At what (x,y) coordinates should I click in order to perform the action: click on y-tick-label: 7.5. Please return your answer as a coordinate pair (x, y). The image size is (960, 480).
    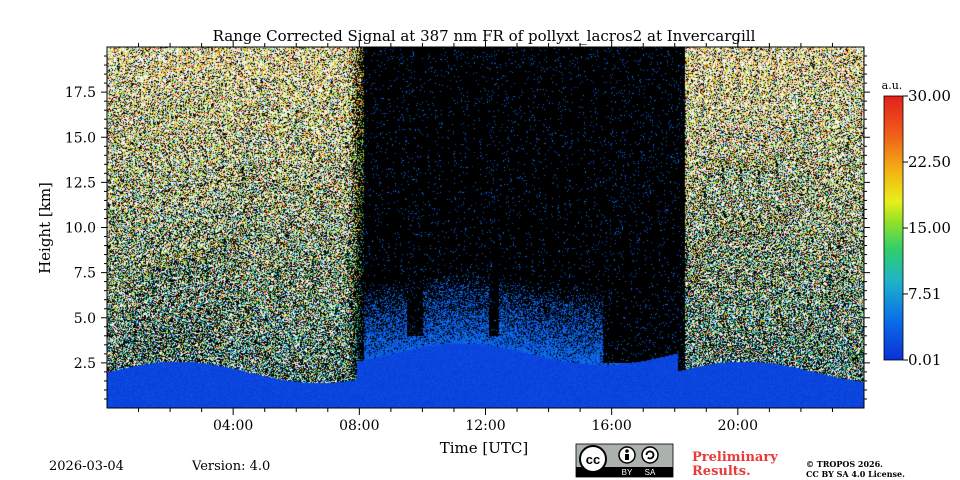
    Looking at the image, I should click on (85, 274).